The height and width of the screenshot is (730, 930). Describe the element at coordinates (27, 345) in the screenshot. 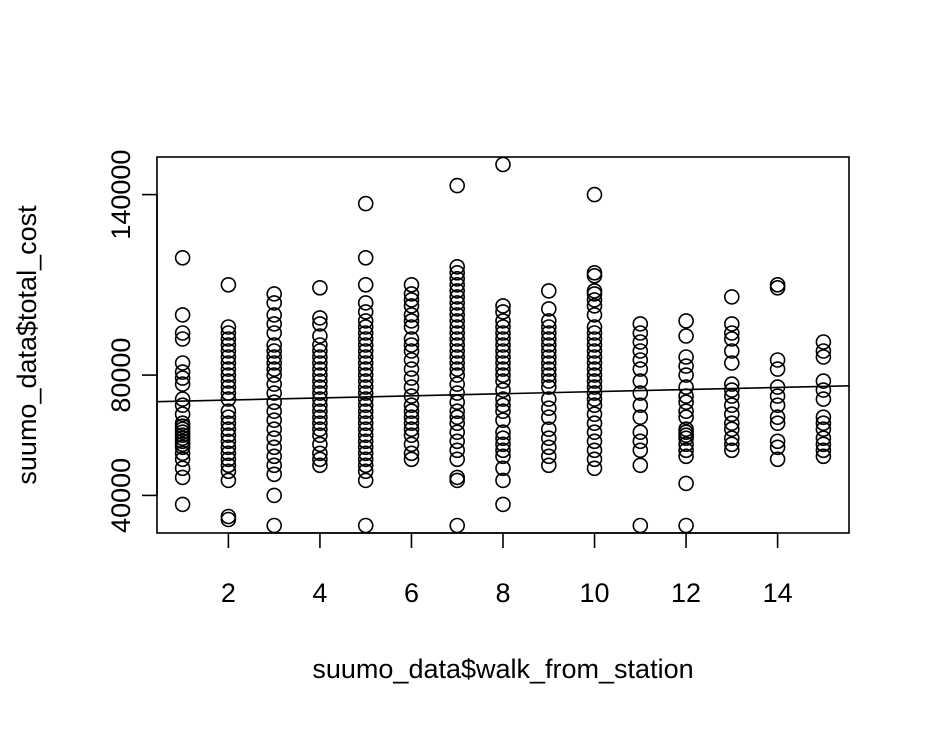

I see `y-axis-label: suumo_data$total_cost` at that location.